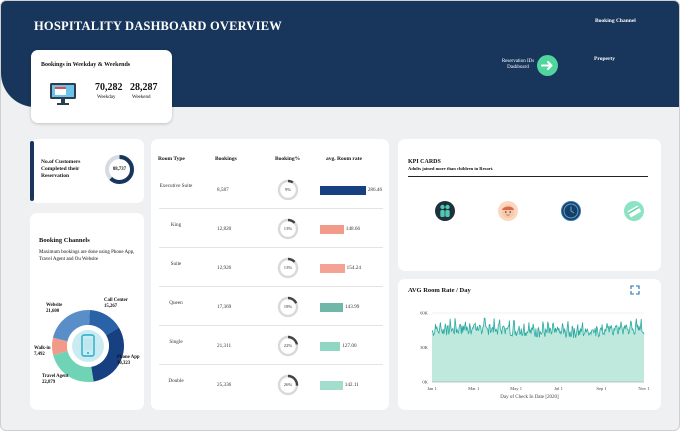 The image size is (680, 431). I want to click on arrow-right-icon, so click(547, 65).